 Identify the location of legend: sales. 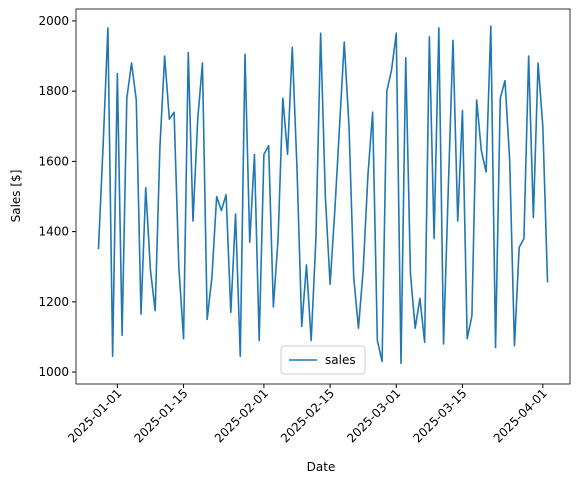
(323, 360).